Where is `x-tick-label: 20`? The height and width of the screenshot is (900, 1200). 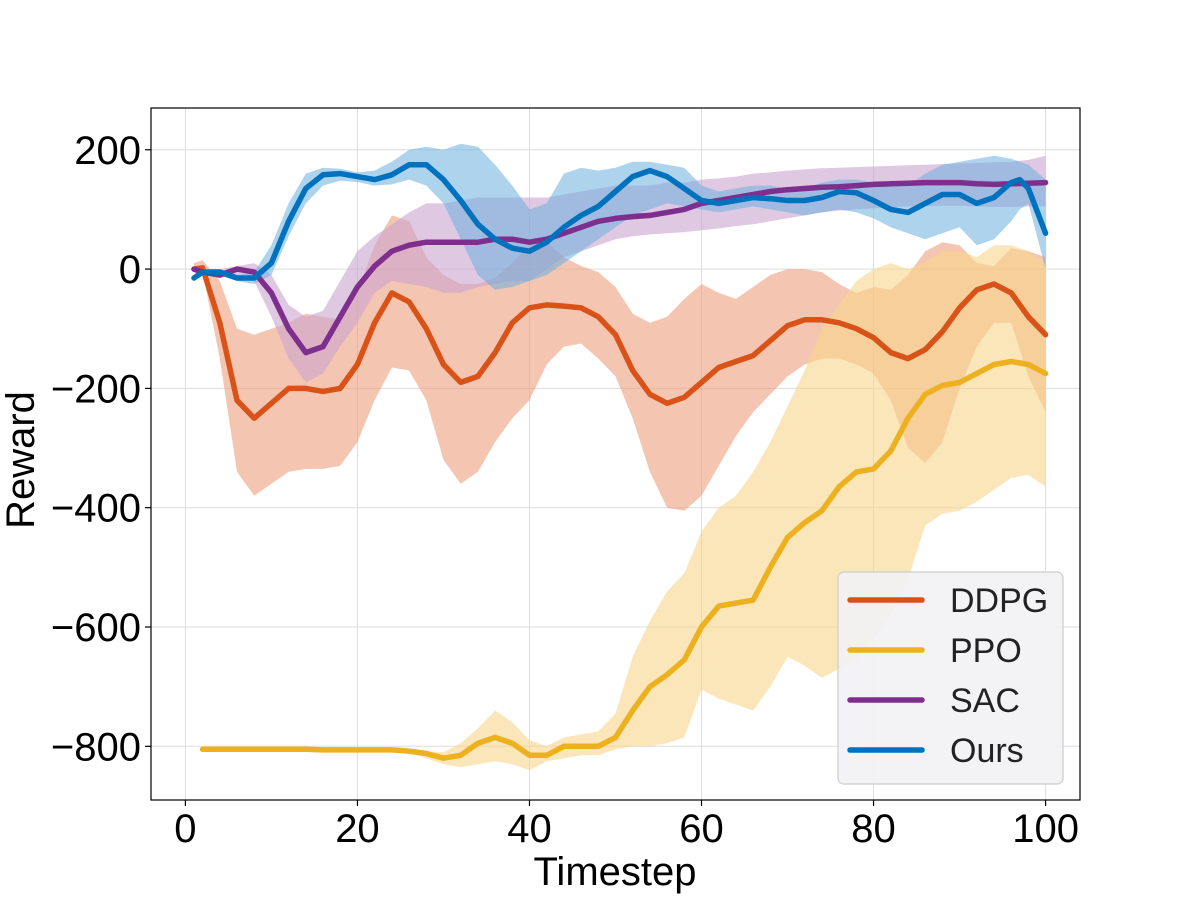 x-tick-label: 20 is located at coordinates (357, 829).